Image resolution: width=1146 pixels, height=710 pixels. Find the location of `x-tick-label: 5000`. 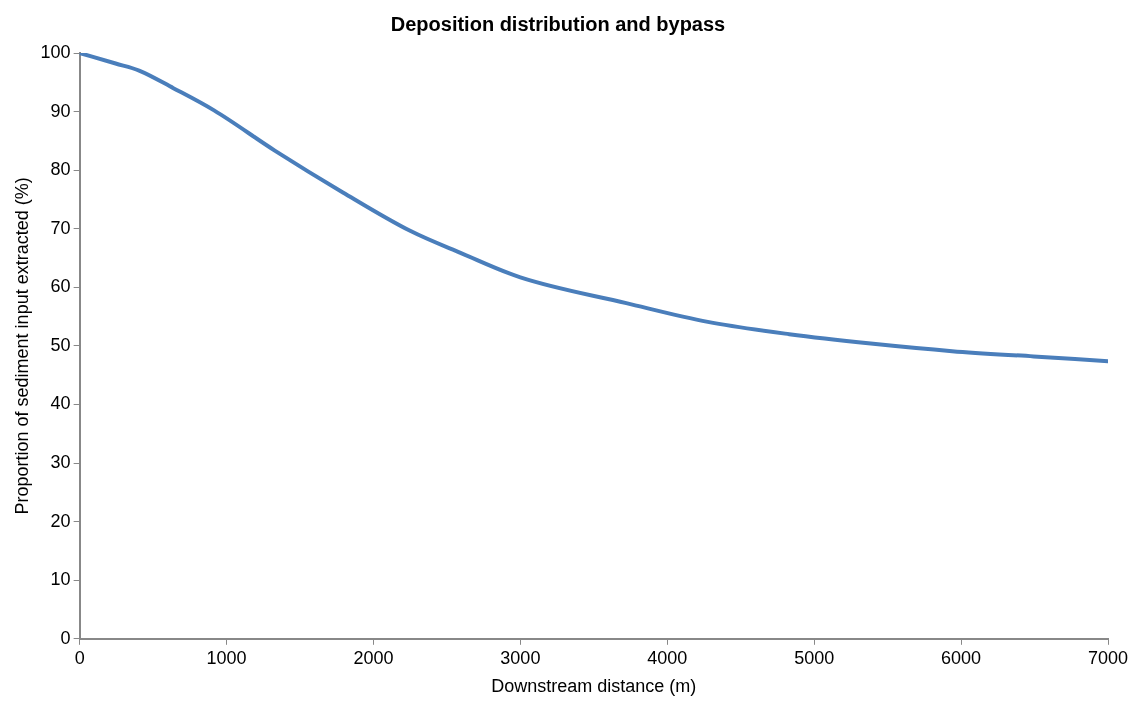

x-tick-label: 5000 is located at coordinates (814, 657).